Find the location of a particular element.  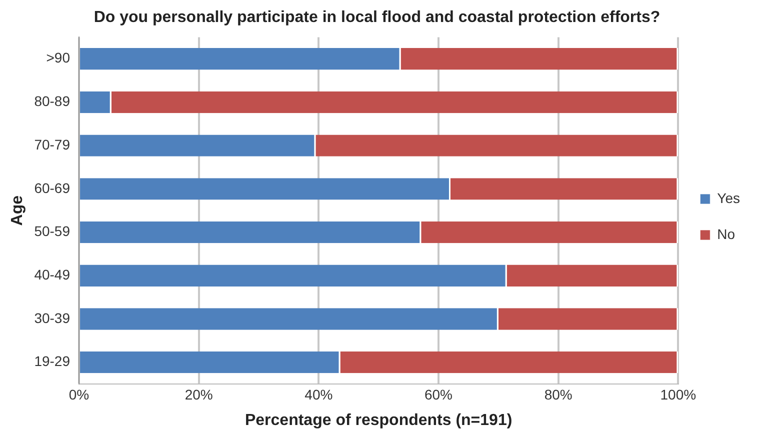

x-tick-label: 60% is located at coordinates (438, 394).